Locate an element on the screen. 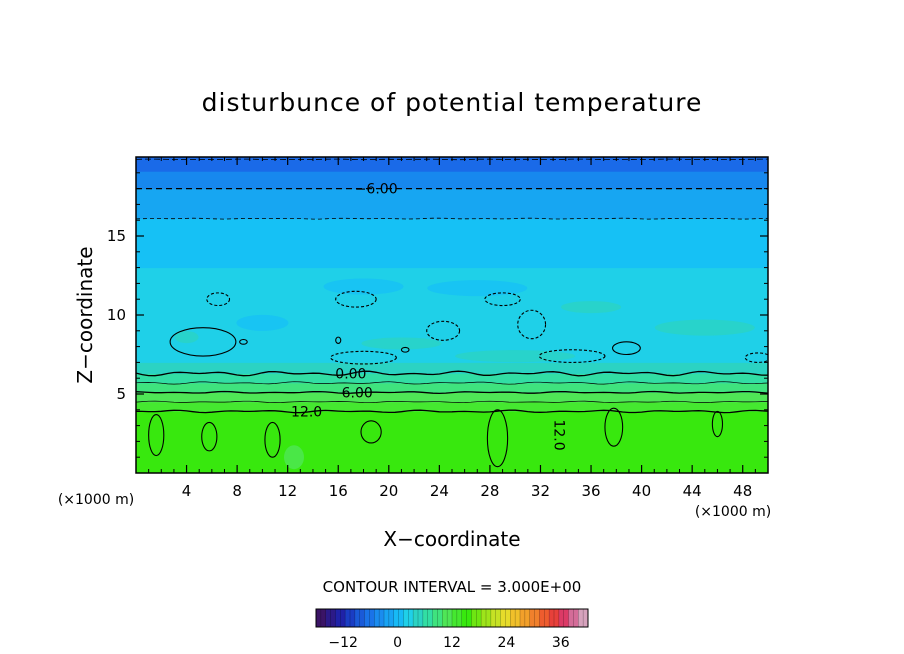 This screenshot has width=904, height=654. x-tick-label-7: 32 is located at coordinates (540, 491).